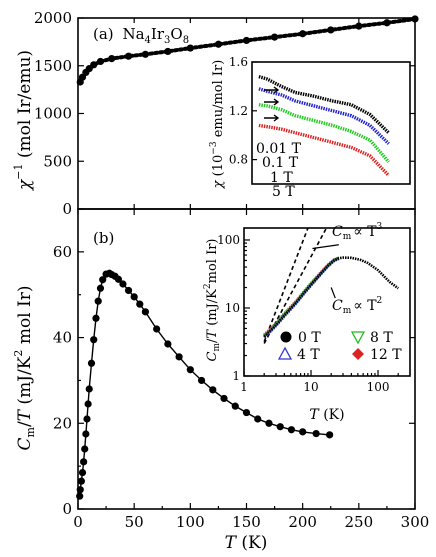 The width and height of the screenshot is (436, 557). What do you see at coordinates (326, 415) in the screenshot?
I see `panel-b-inset-x-axis-label: T (K)` at bounding box center [326, 415].